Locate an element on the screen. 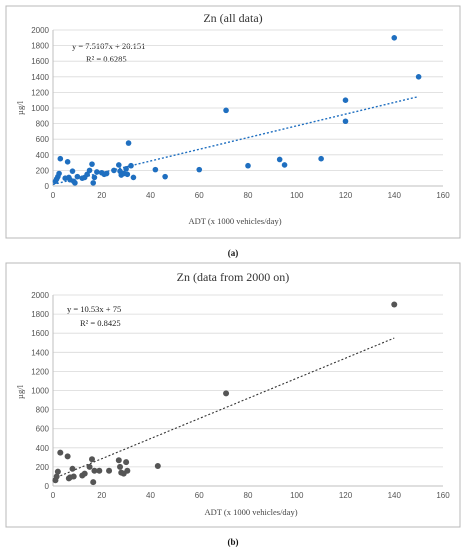  chart-b-ytick-label: 1000 is located at coordinates (40, 391).